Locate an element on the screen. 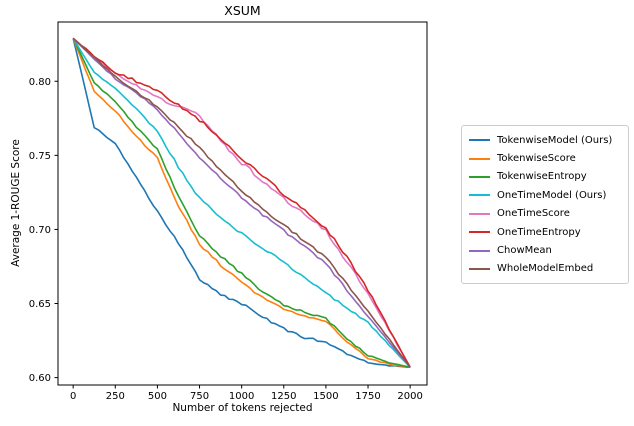 This screenshot has width=634, height=426. x-tick-label: 1750 is located at coordinates (367, 396).